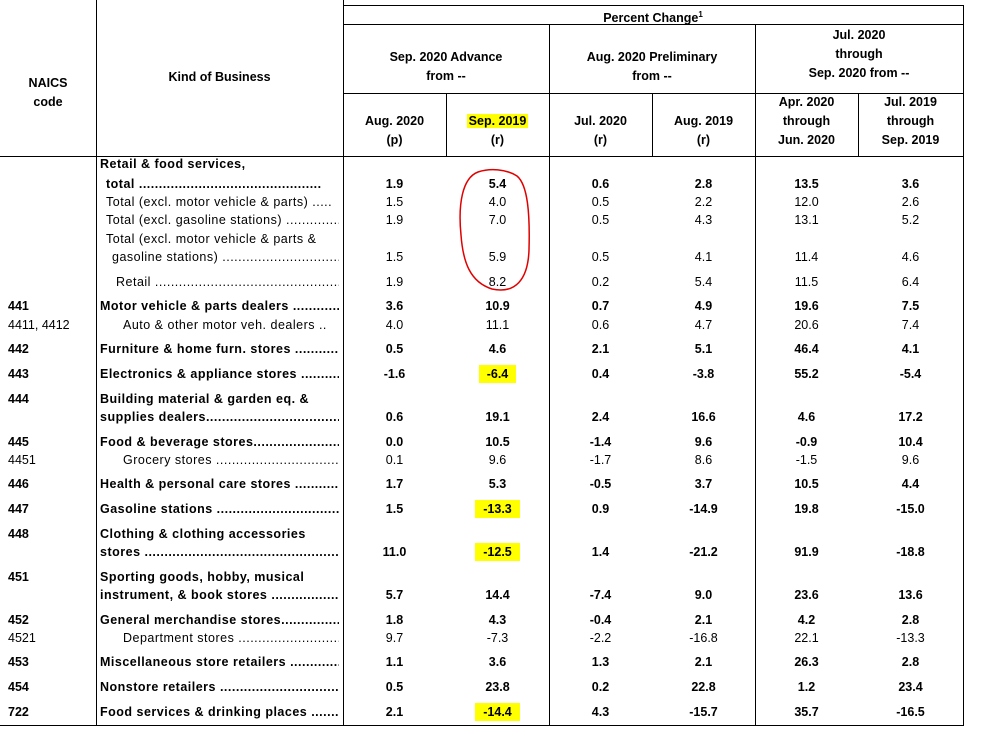 This screenshot has height=732, width=981. What do you see at coordinates (497, 552) in the screenshot?
I see `table-cell: -12.5` at bounding box center [497, 552].